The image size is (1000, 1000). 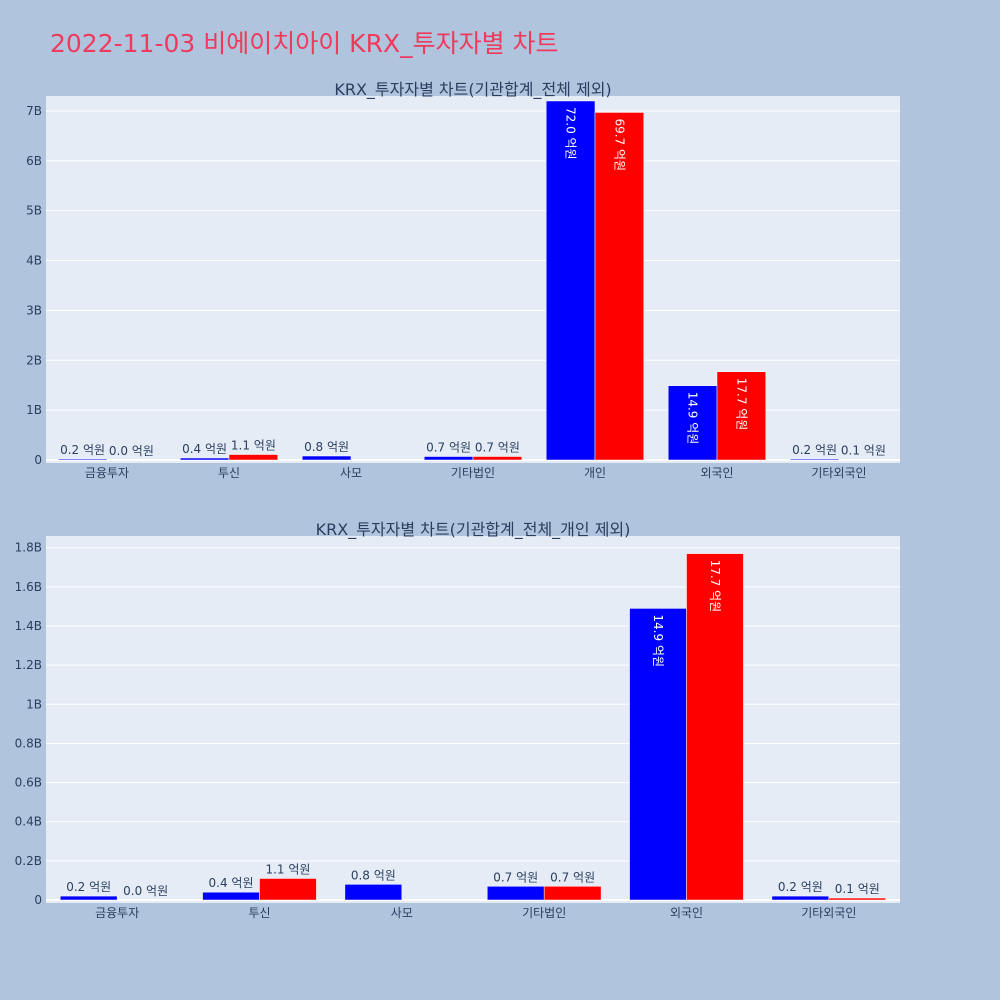 I want to click on y-tick-label: 3B, so click(x=34, y=310).